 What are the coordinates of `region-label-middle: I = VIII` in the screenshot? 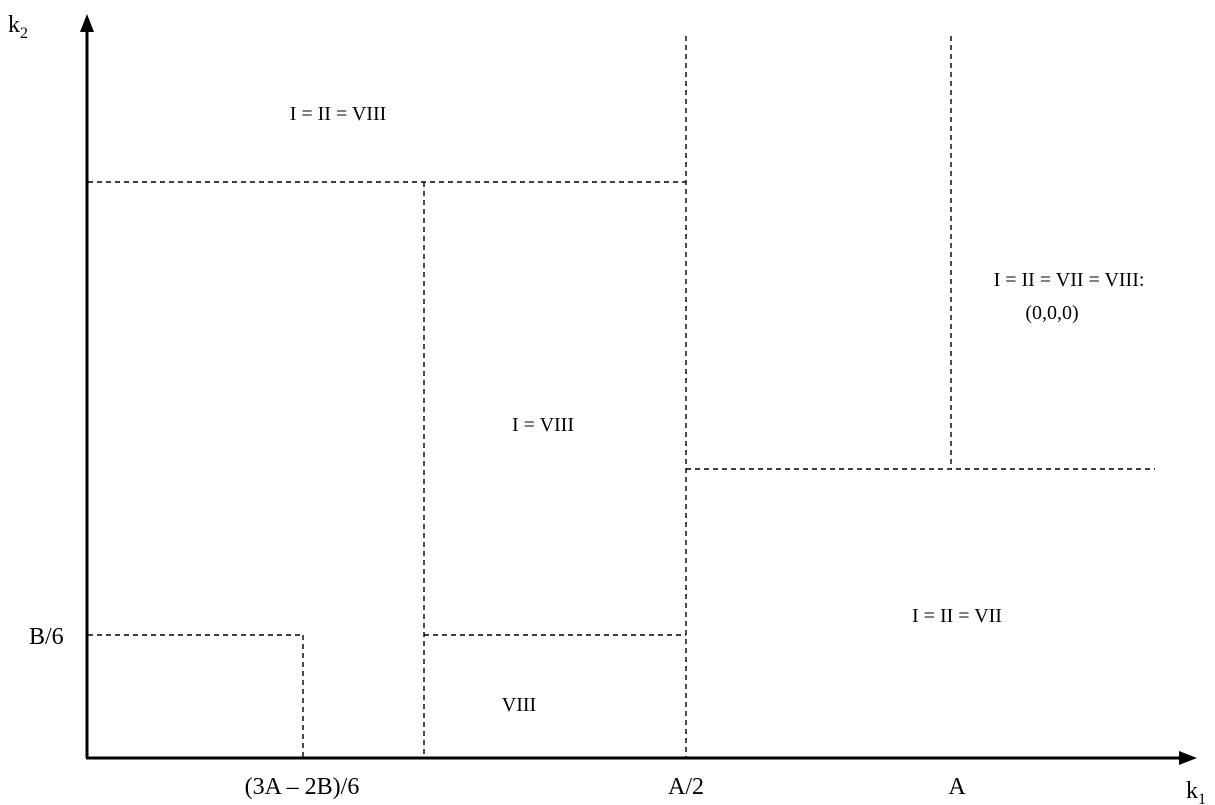 It's located at (543, 425).